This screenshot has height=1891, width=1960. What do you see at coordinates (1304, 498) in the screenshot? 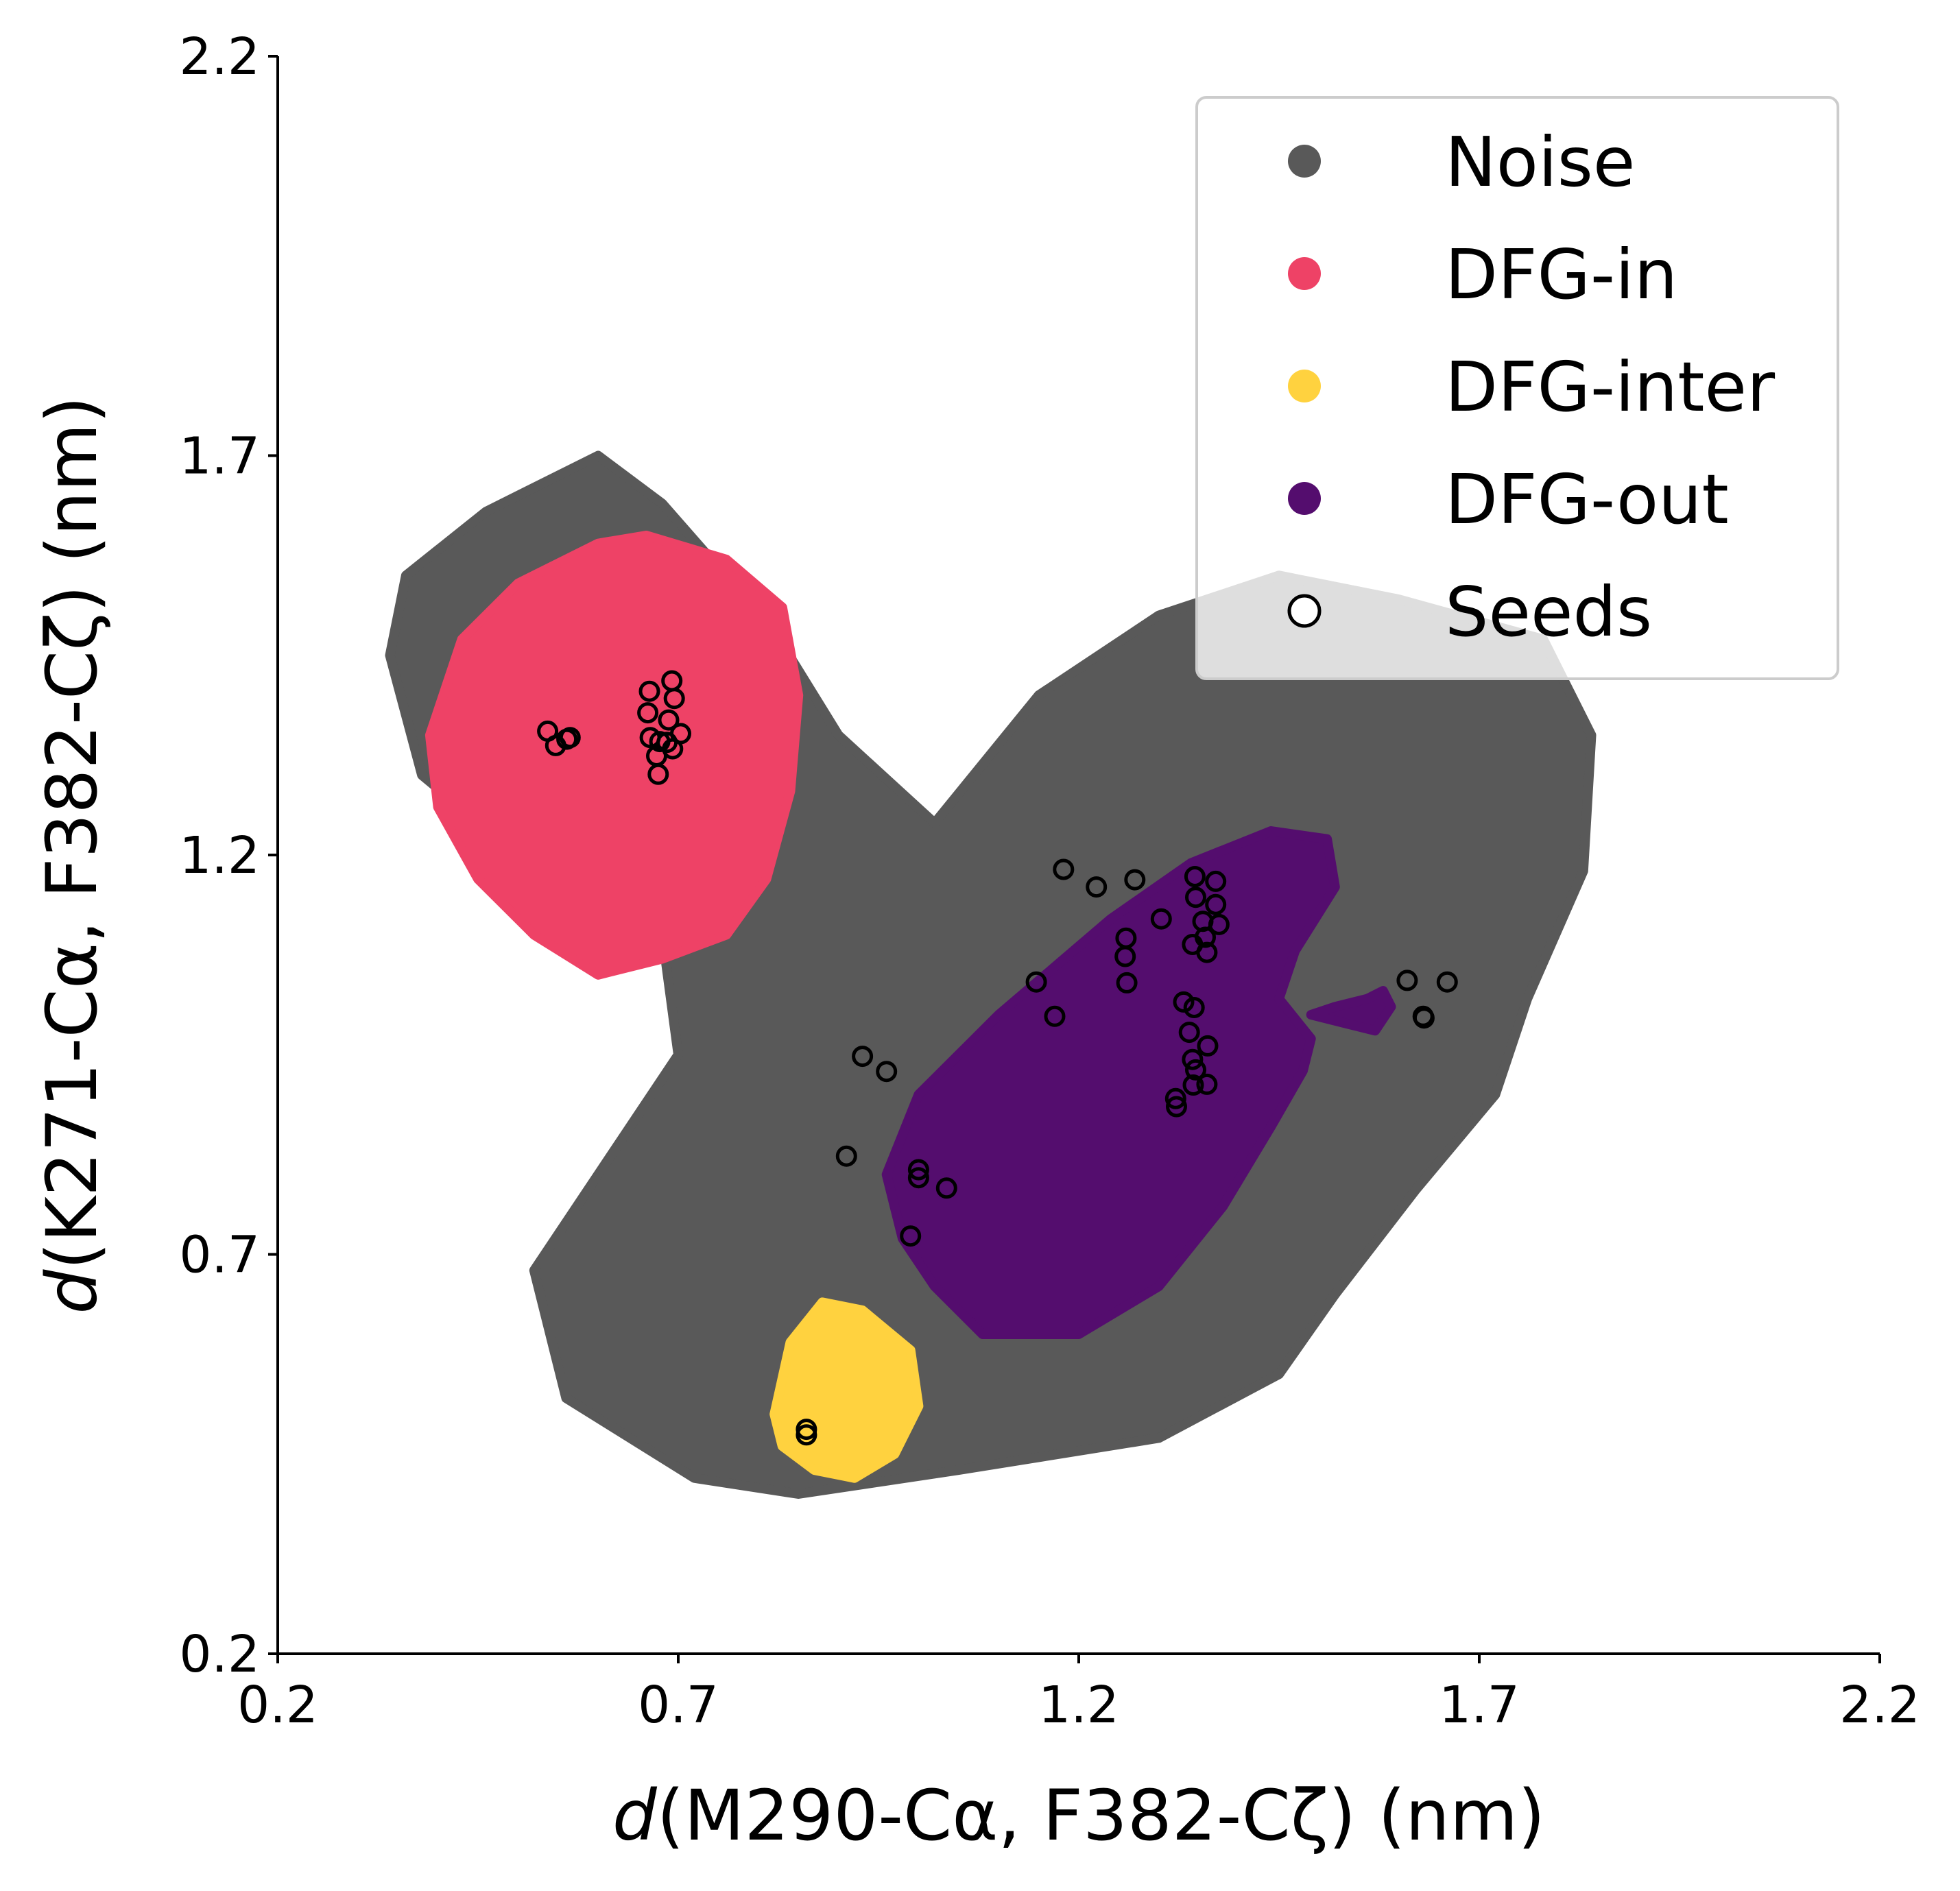
I see `legend-marker-dfg-out` at bounding box center [1304, 498].